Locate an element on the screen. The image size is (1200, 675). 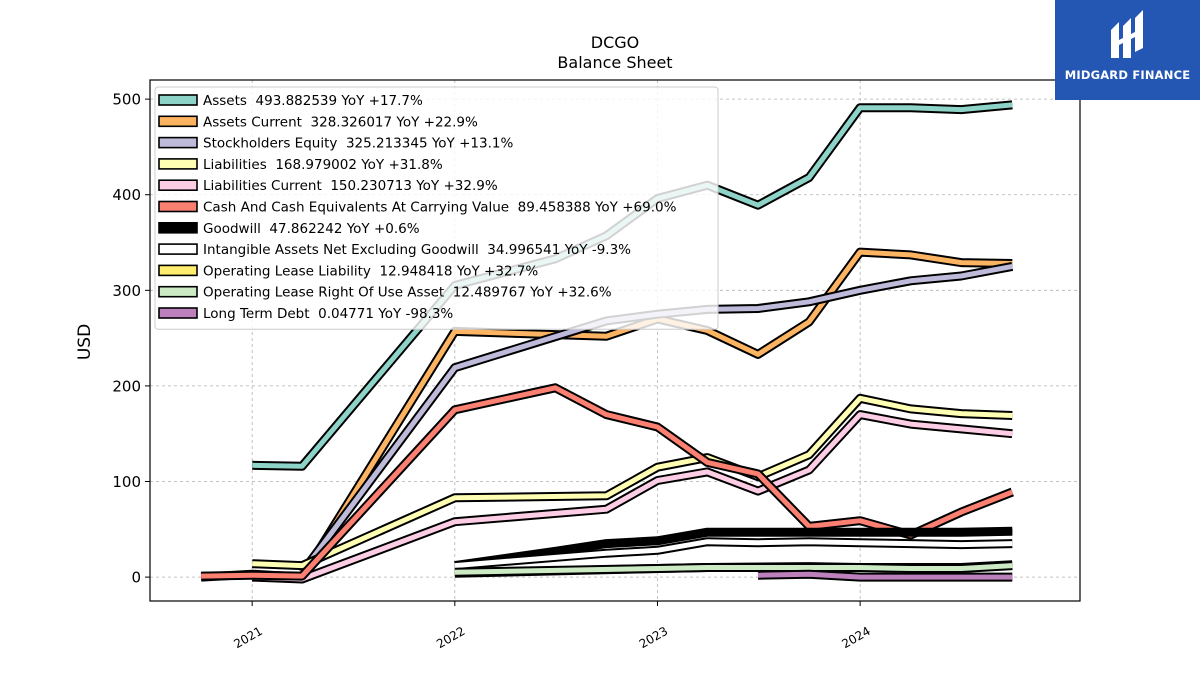
y-tick-label: 0 is located at coordinates (136, 578).